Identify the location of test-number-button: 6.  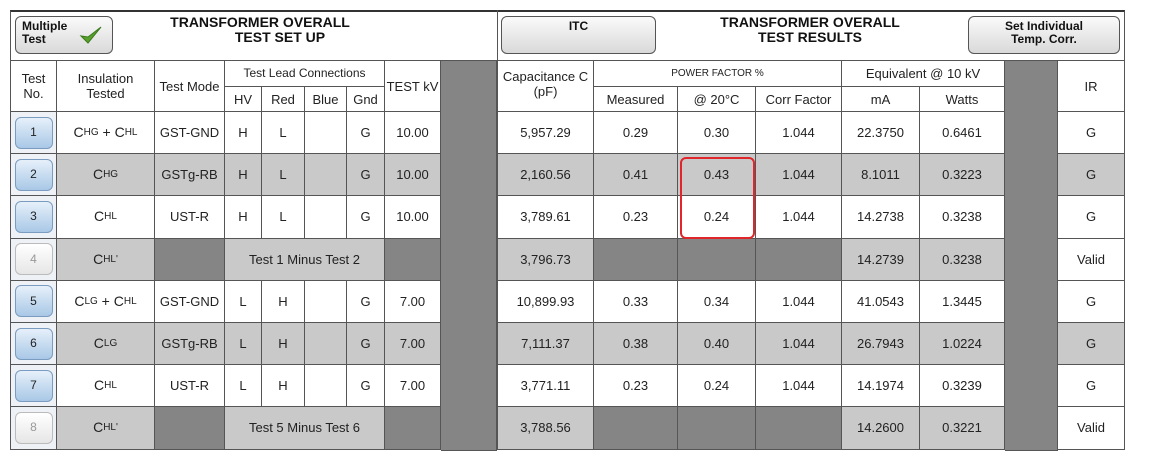
(33, 343).